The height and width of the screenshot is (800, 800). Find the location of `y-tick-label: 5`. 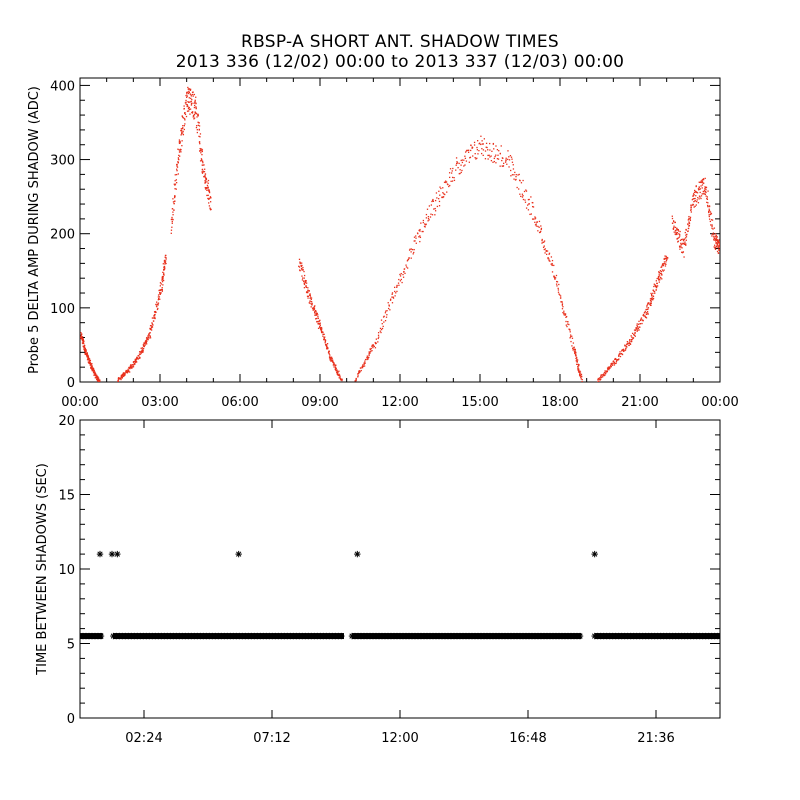

y-tick-label: 5 is located at coordinates (71, 645).